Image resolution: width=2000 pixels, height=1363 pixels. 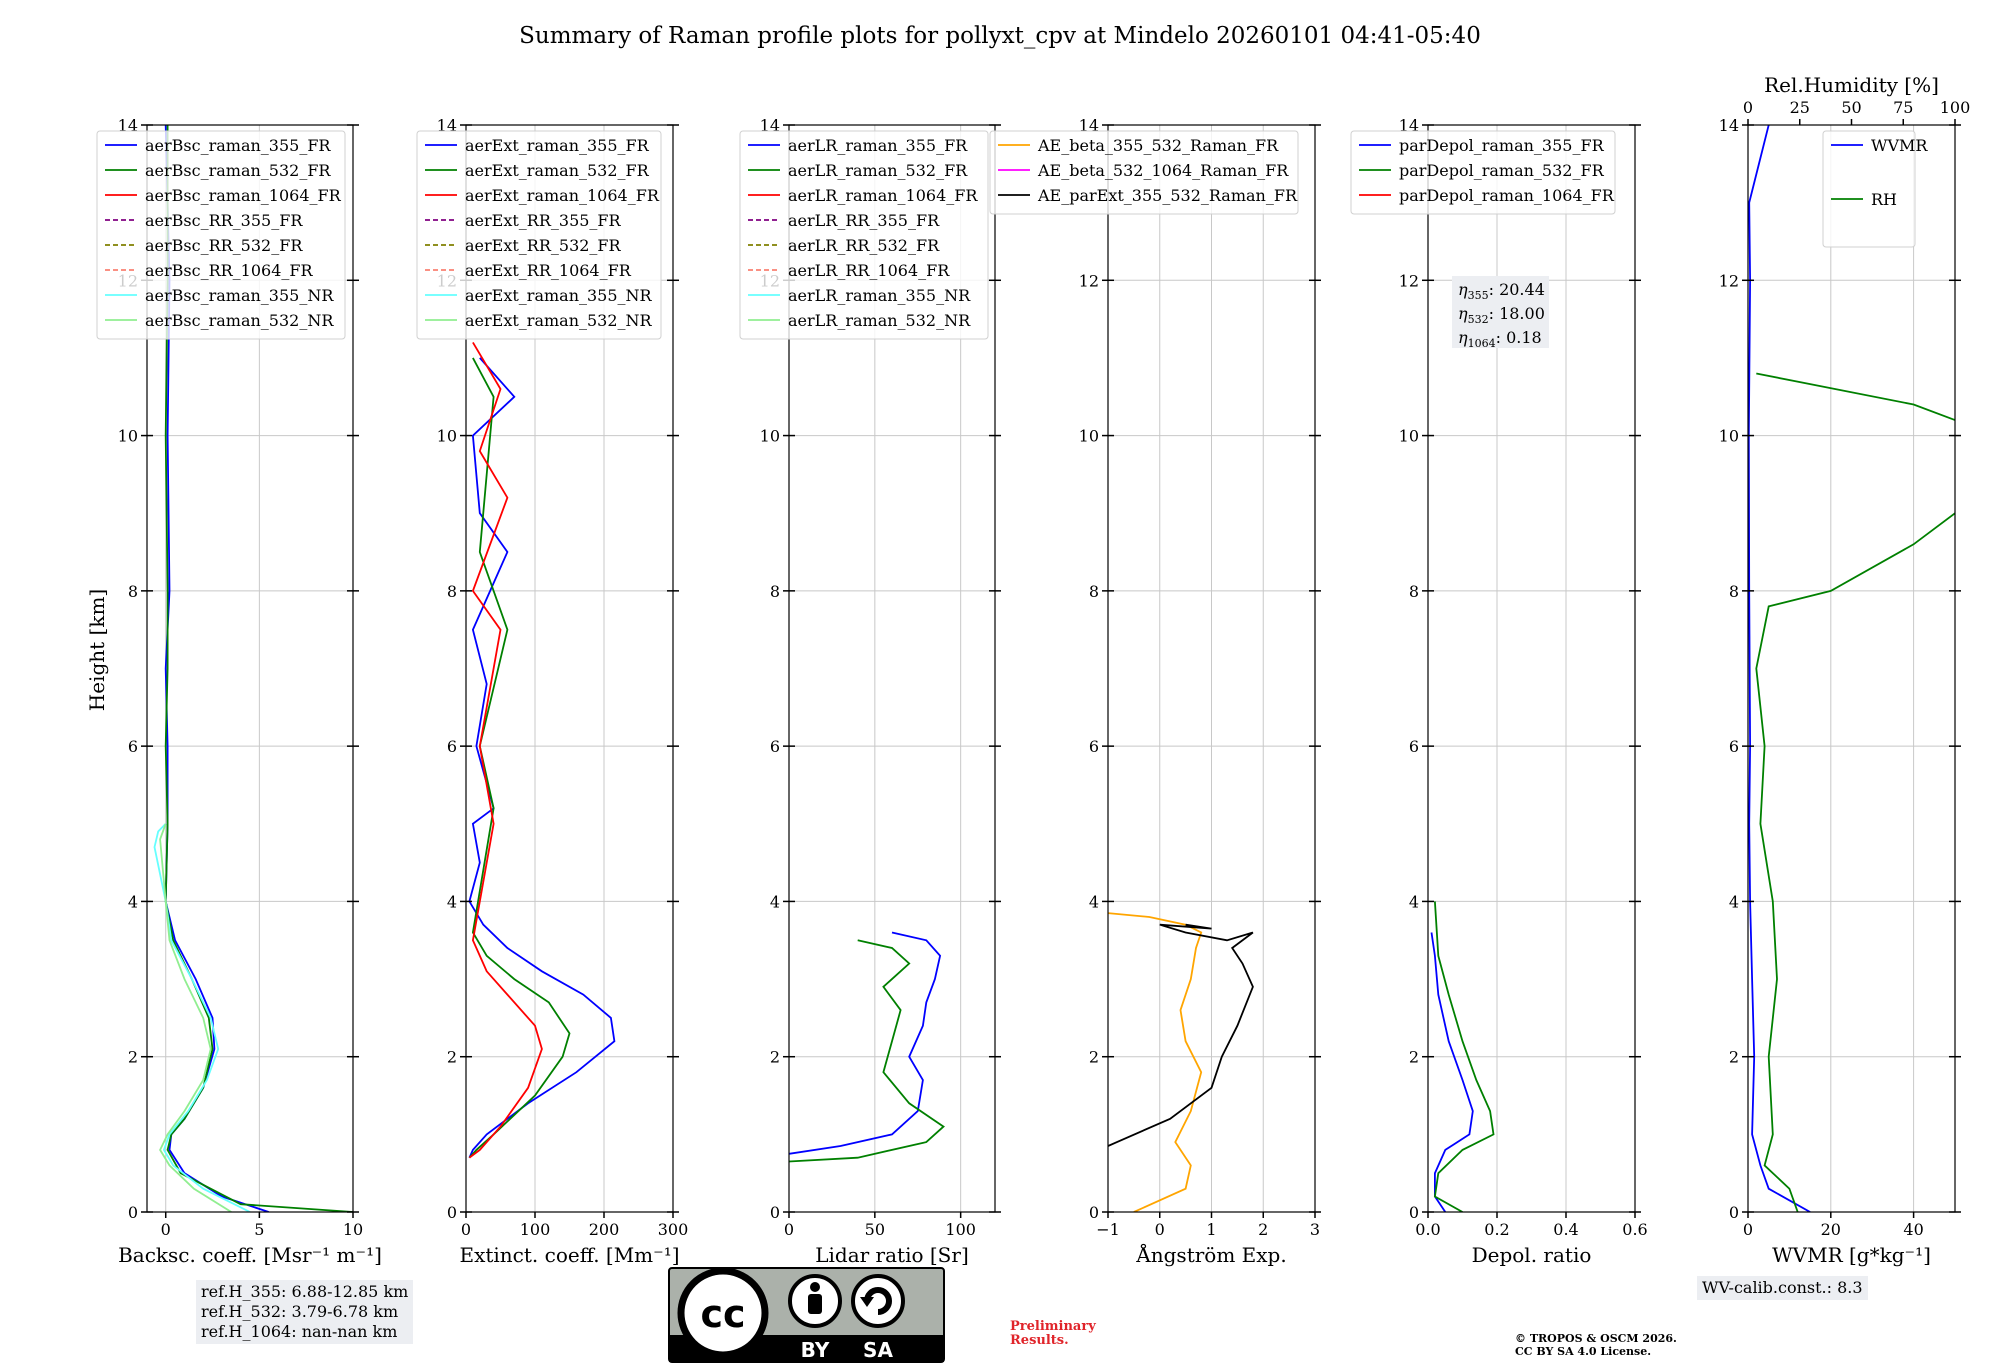 What do you see at coordinates (1144, 172) in the screenshot?
I see `legend-box` at bounding box center [1144, 172].